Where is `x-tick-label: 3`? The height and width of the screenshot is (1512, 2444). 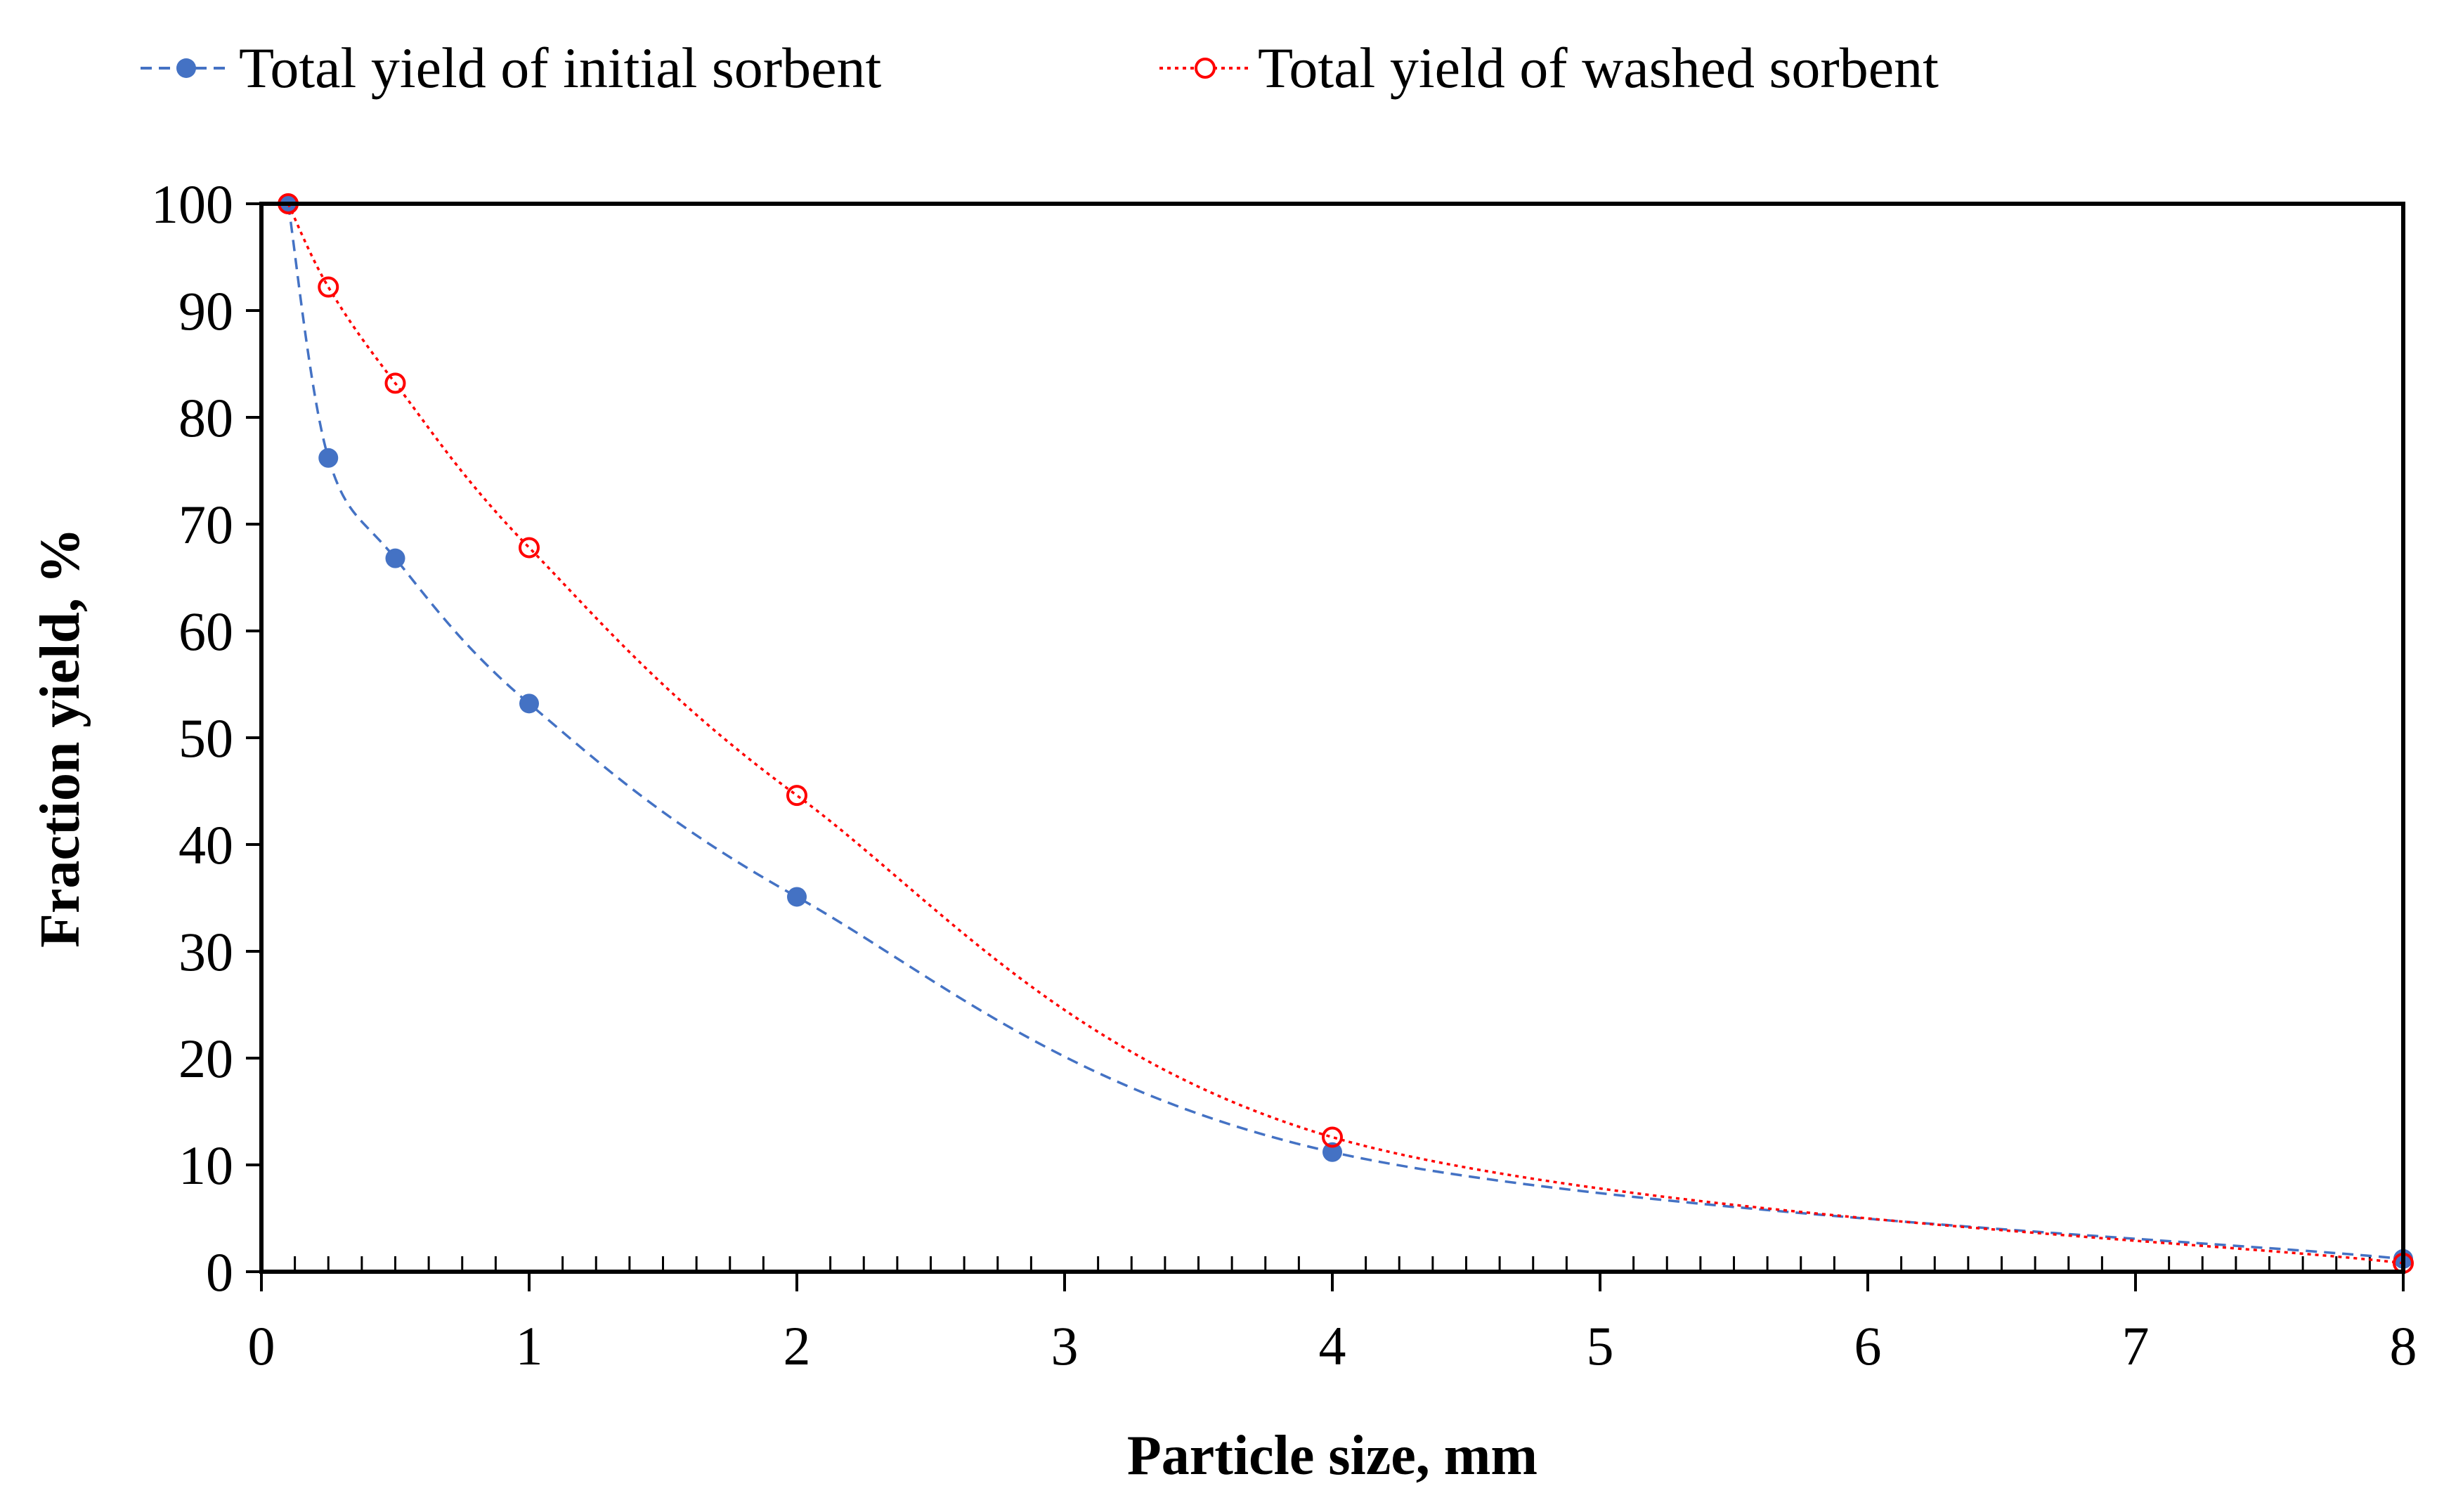
x-tick-label: 3 is located at coordinates (1065, 1345).